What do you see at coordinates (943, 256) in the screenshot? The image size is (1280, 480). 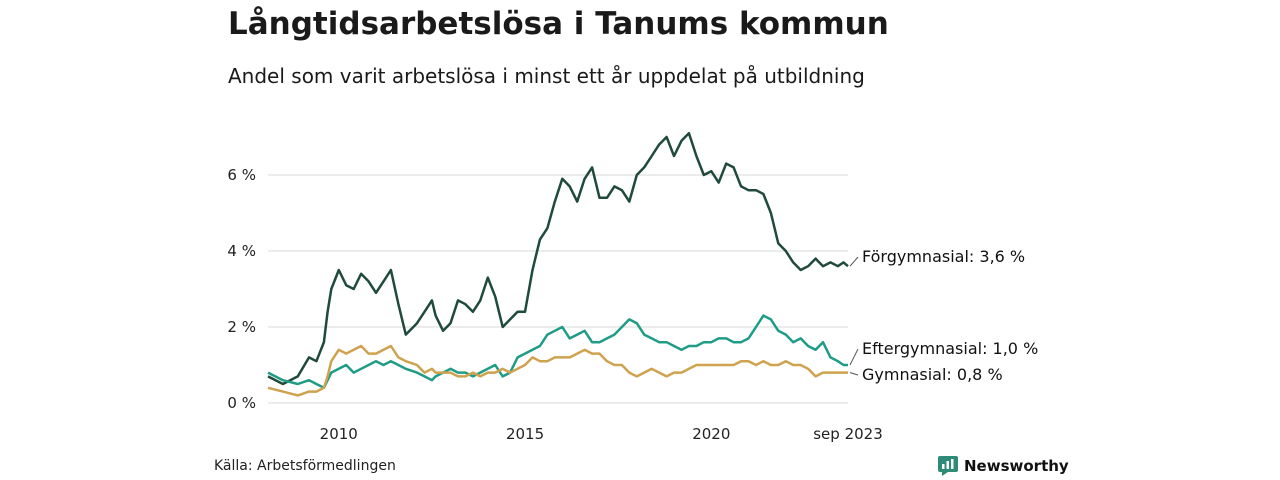 I see `series-end-label: Förgymnasial: 3,6 %` at bounding box center [943, 256].